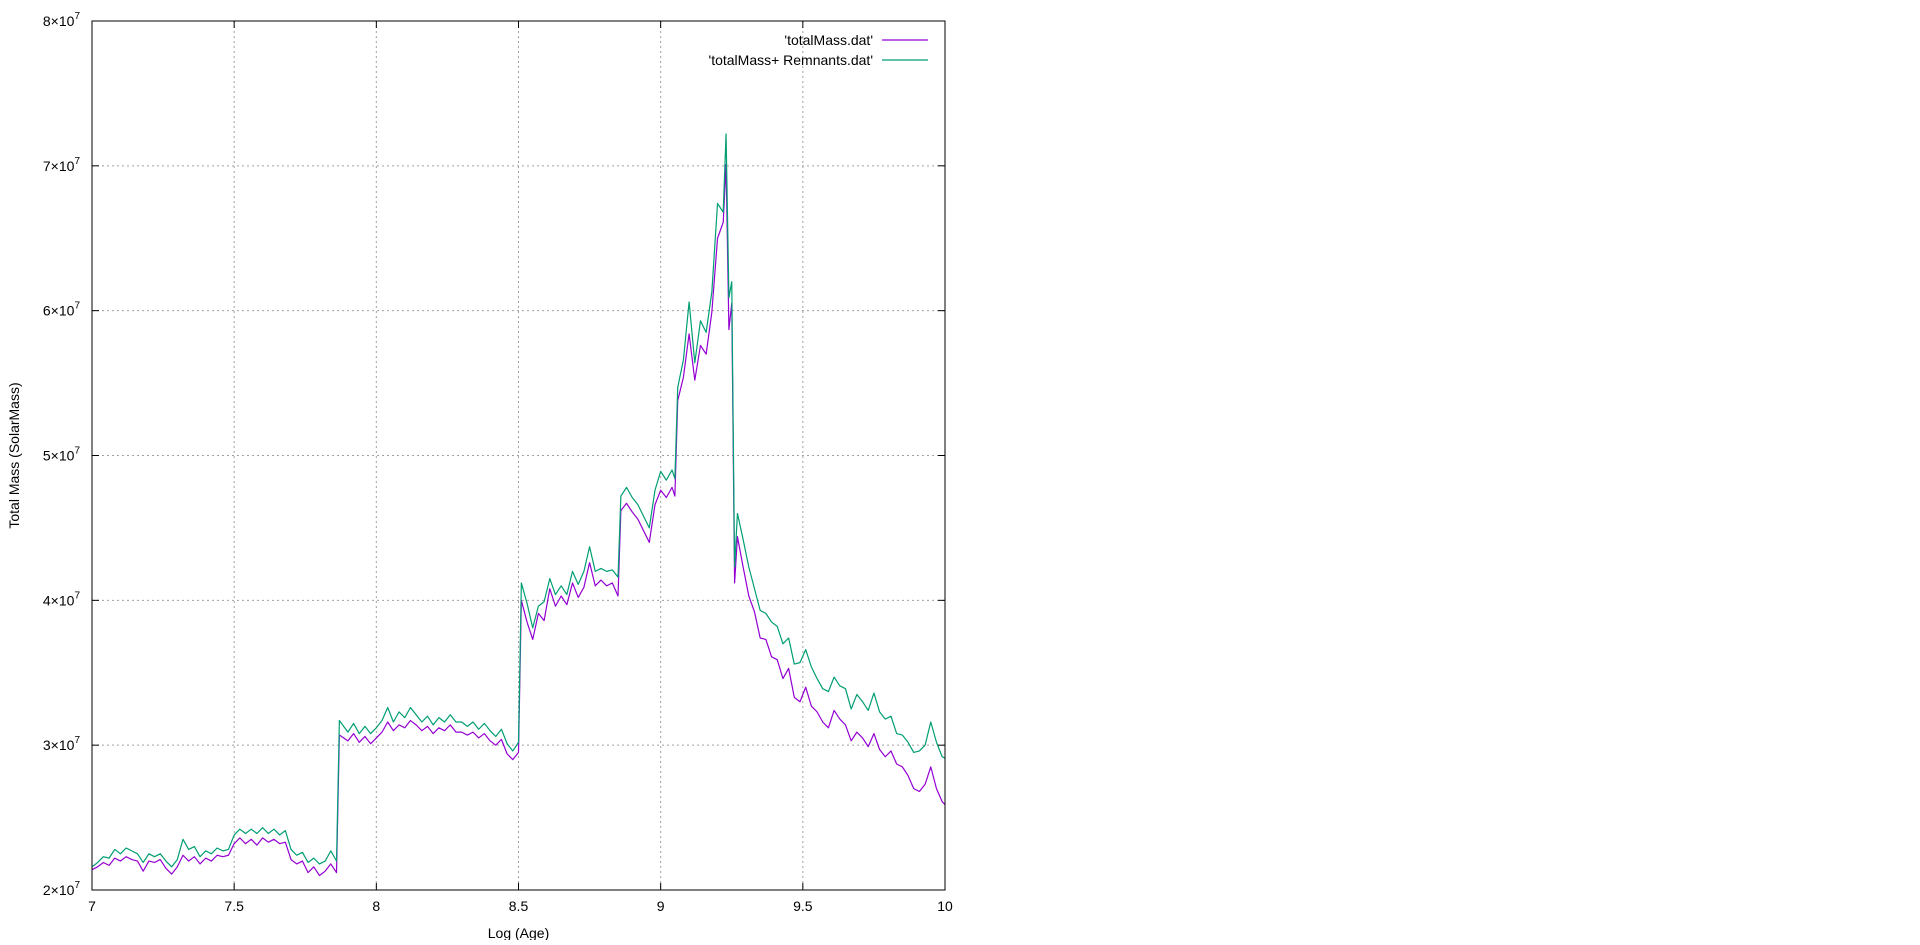  I want to click on x-axis-label: Log (Age), so click(518, 932).